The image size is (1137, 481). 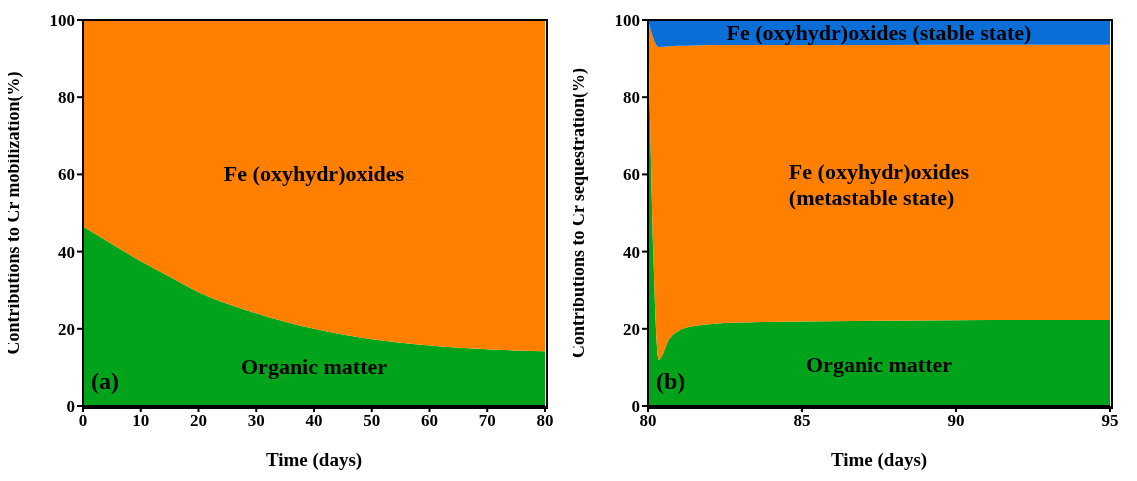 I want to click on x-tick-label: 85, so click(x=802, y=421).